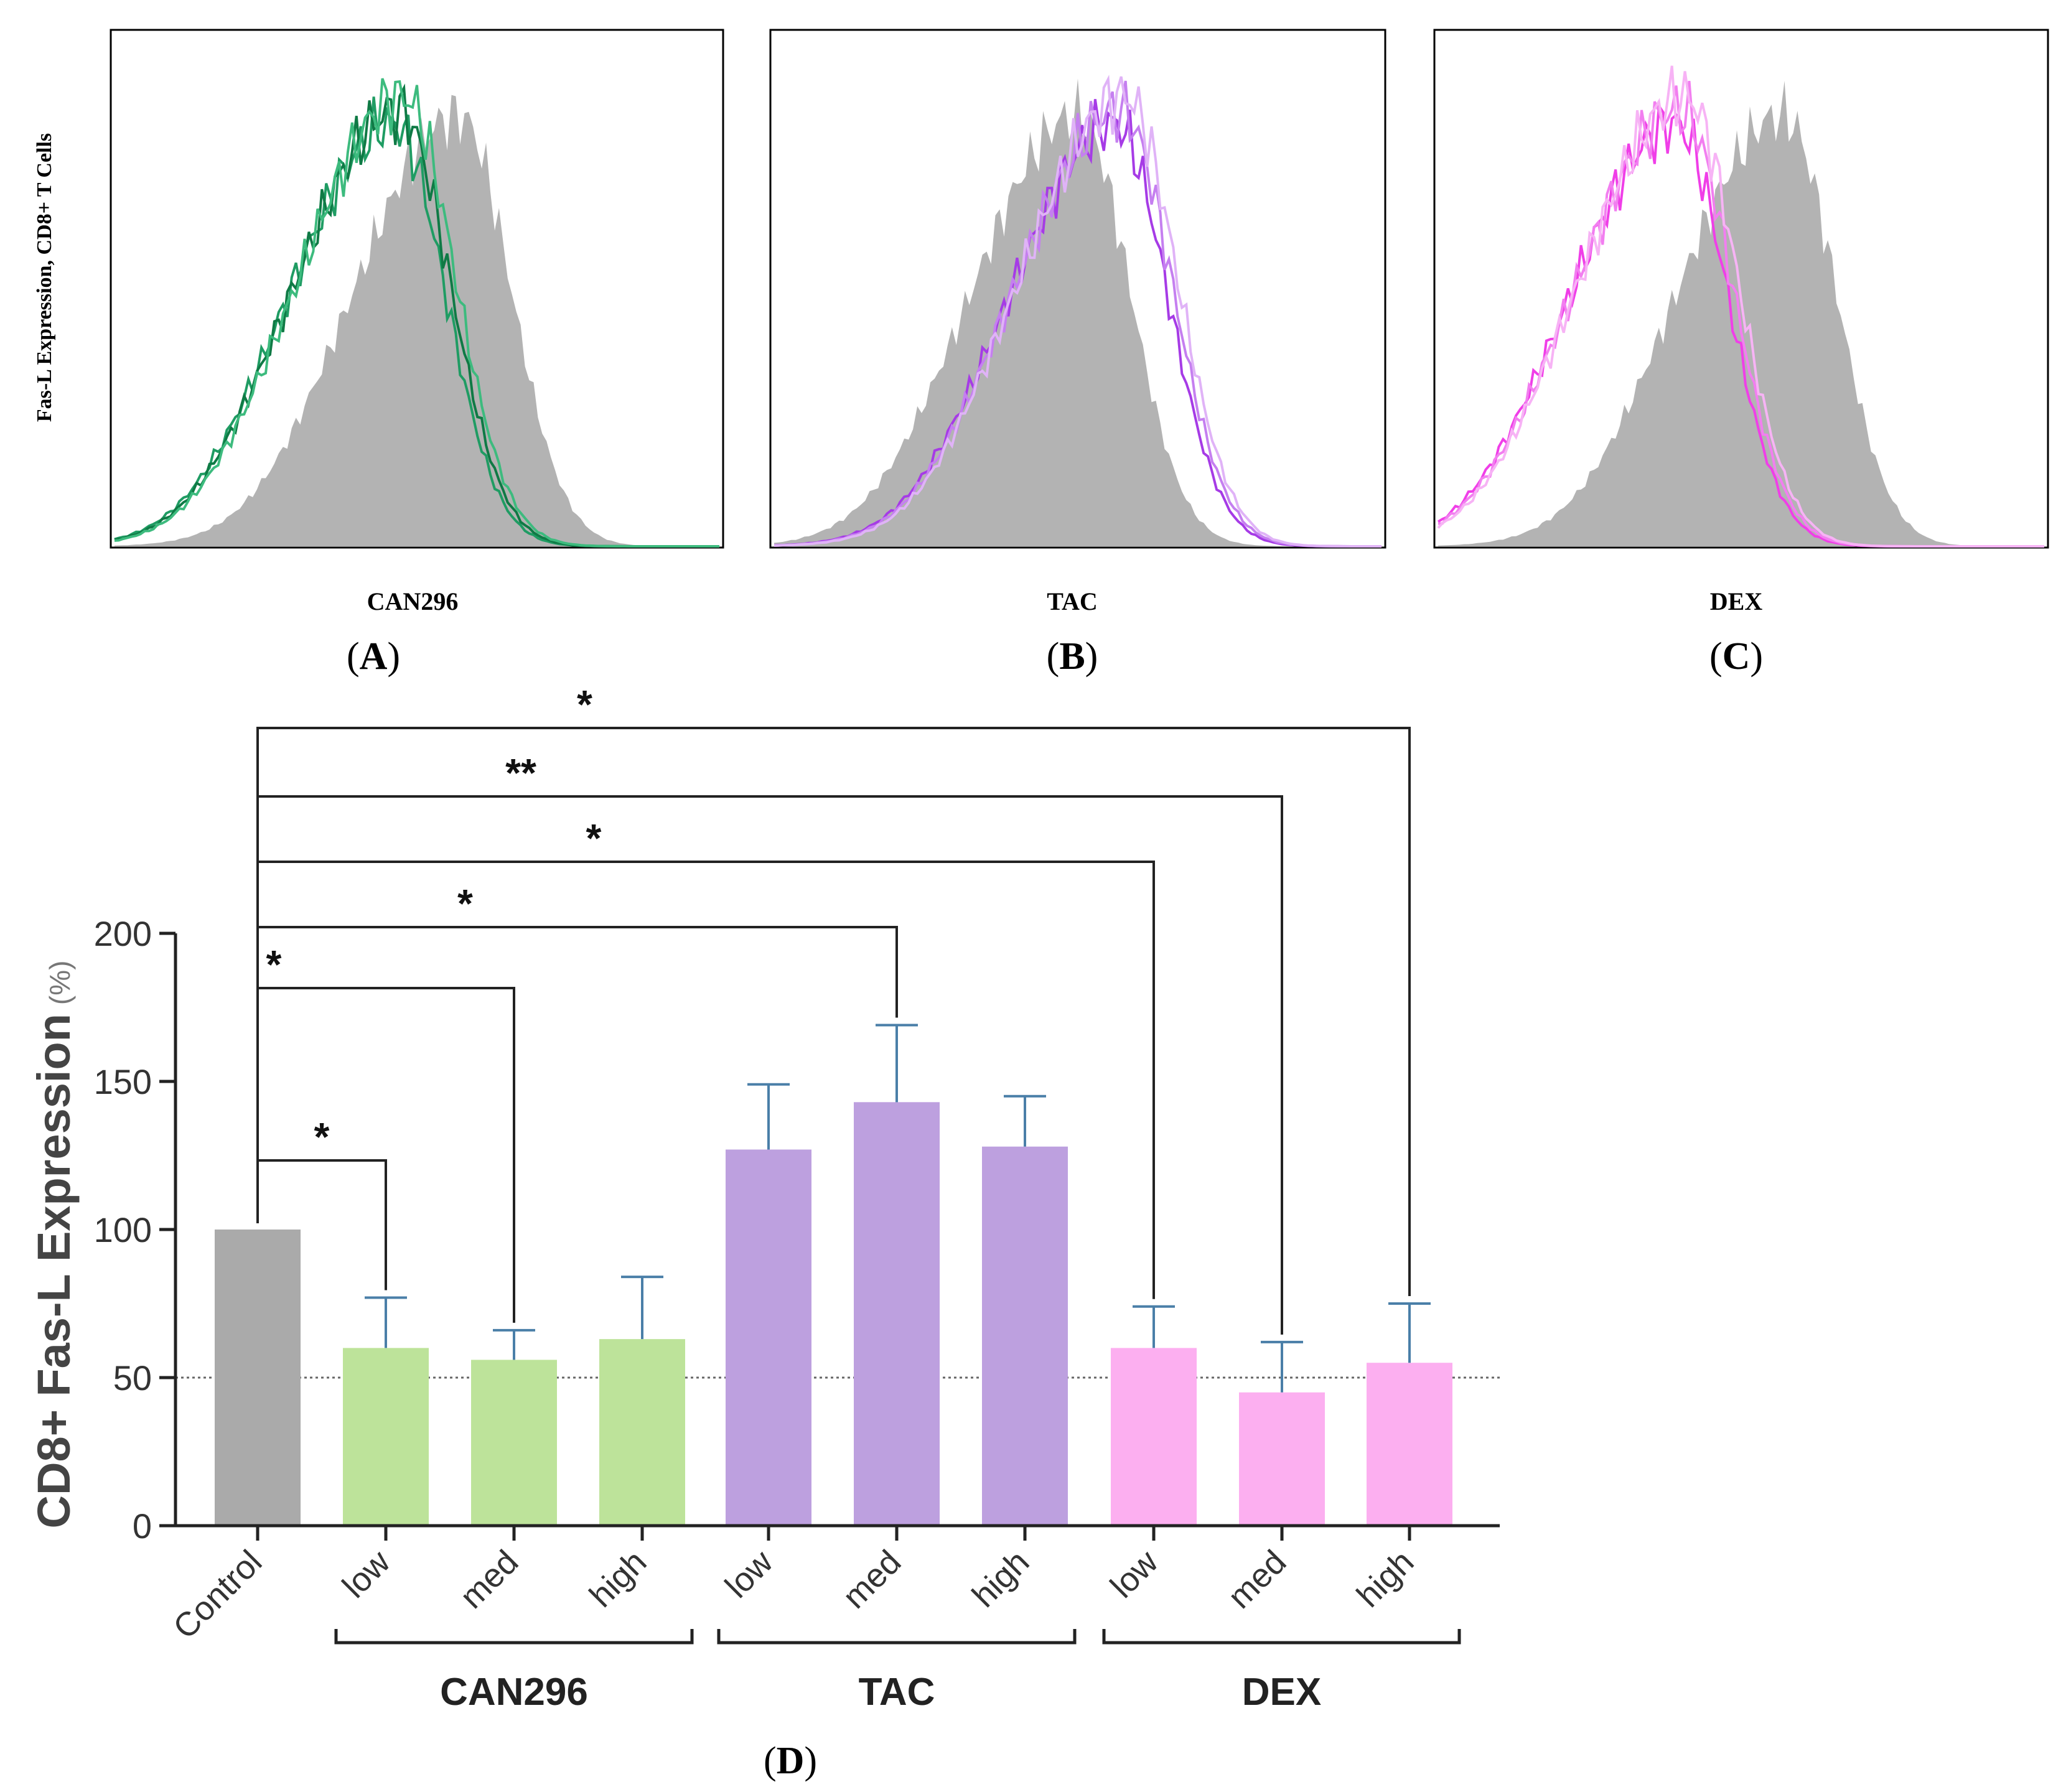 The width and height of the screenshot is (2071, 1792). Describe the element at coordinates (1282, 1692) in the screenshot. I see `group-label: DEX` at that location.